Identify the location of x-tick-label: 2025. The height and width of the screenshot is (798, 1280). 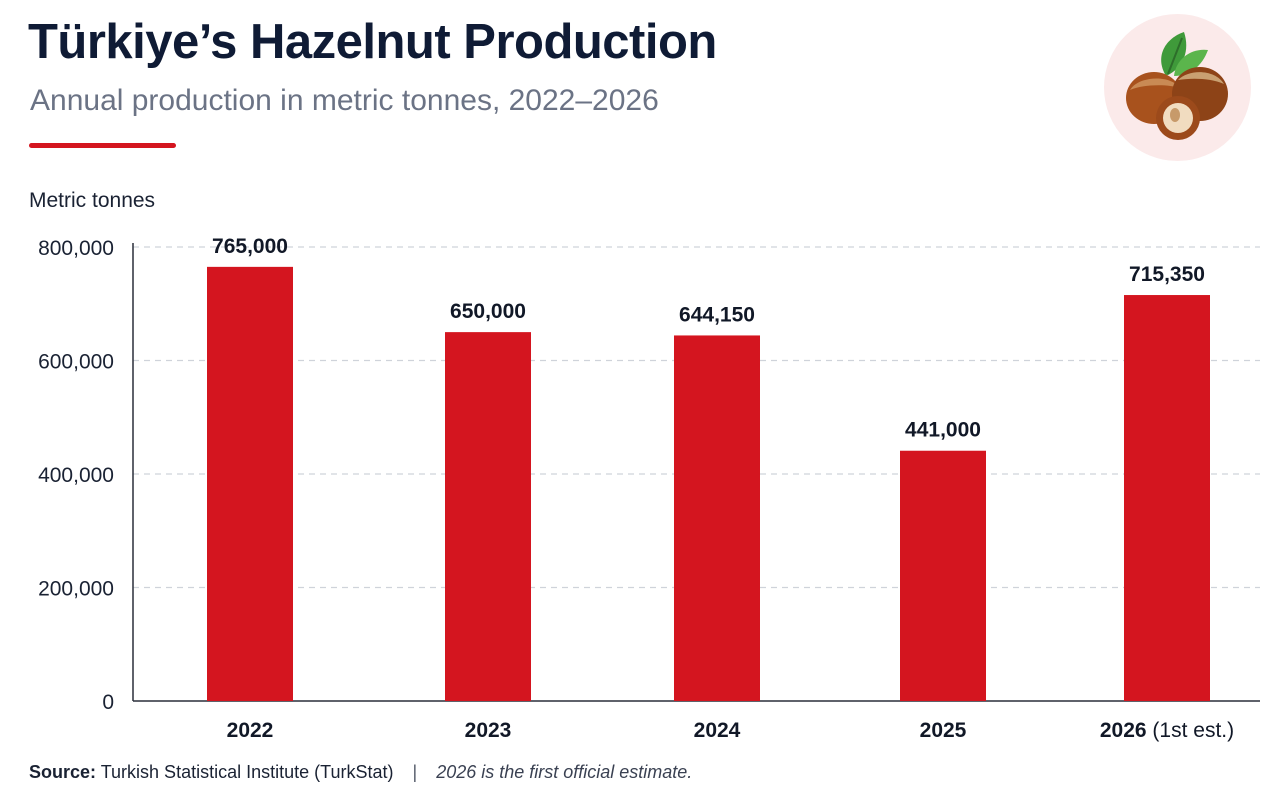
(943, 730).